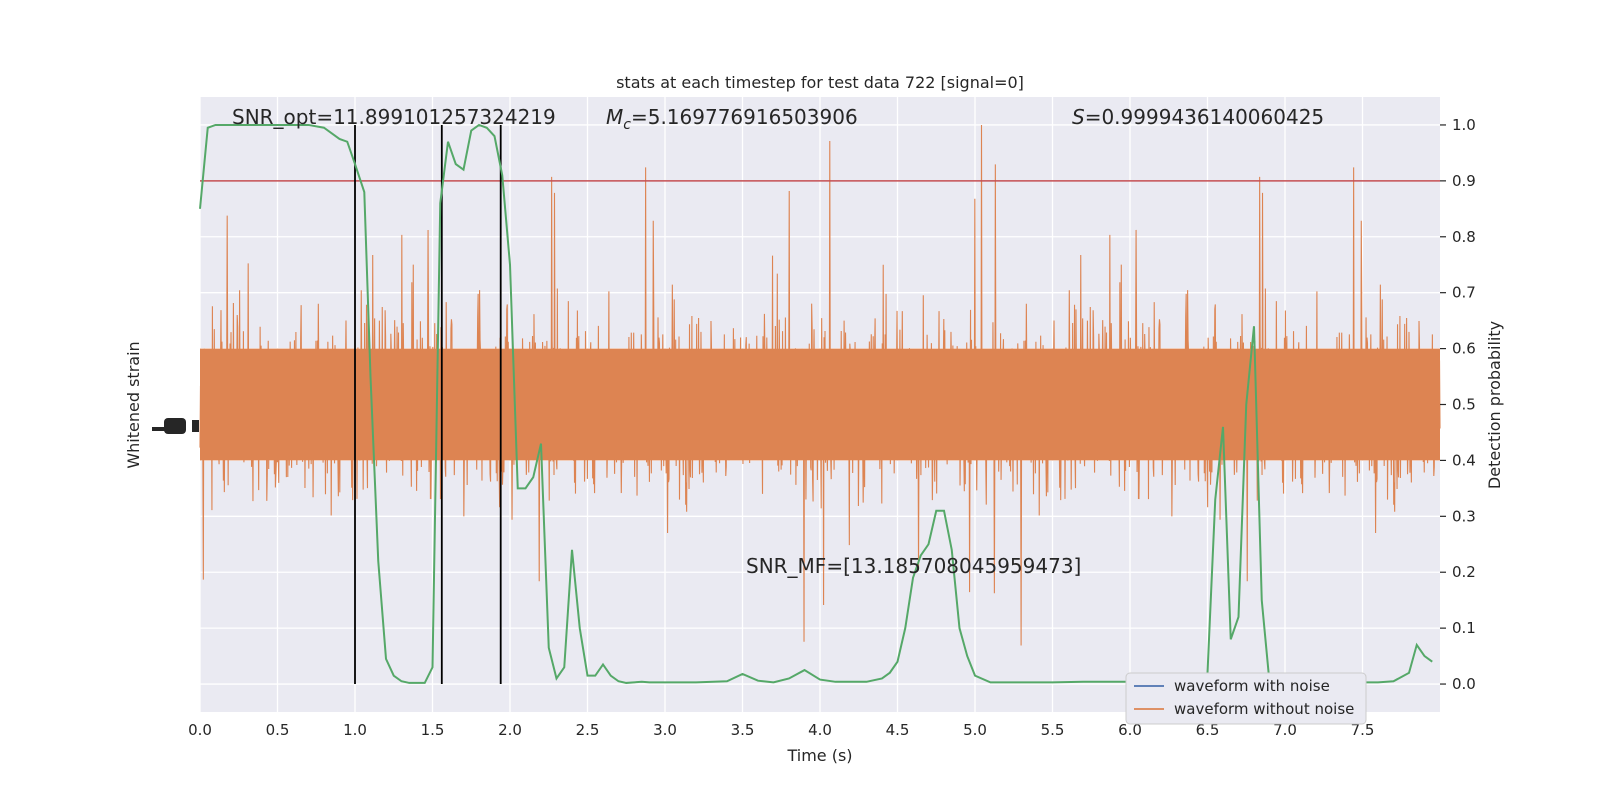  Describe the element at coordinates (1464, 516) in the screenshot. I see `y-tick-label: 0.3` at that location.